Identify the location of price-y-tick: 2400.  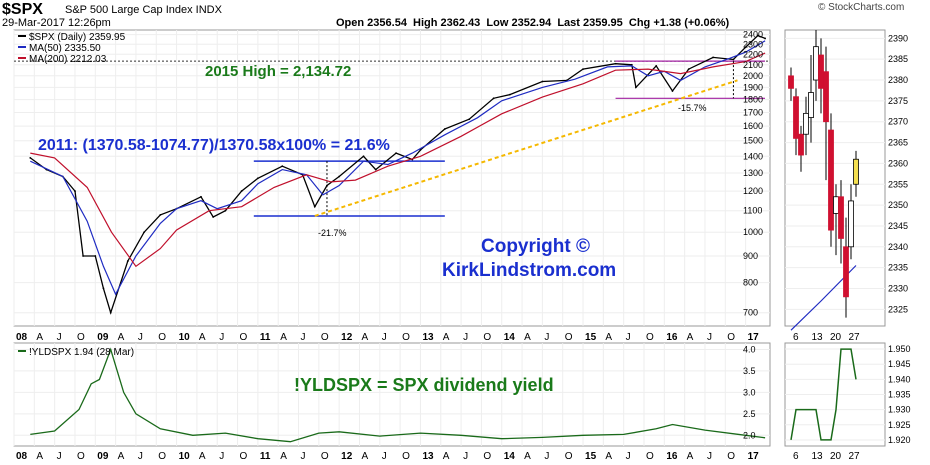
(753, 35).